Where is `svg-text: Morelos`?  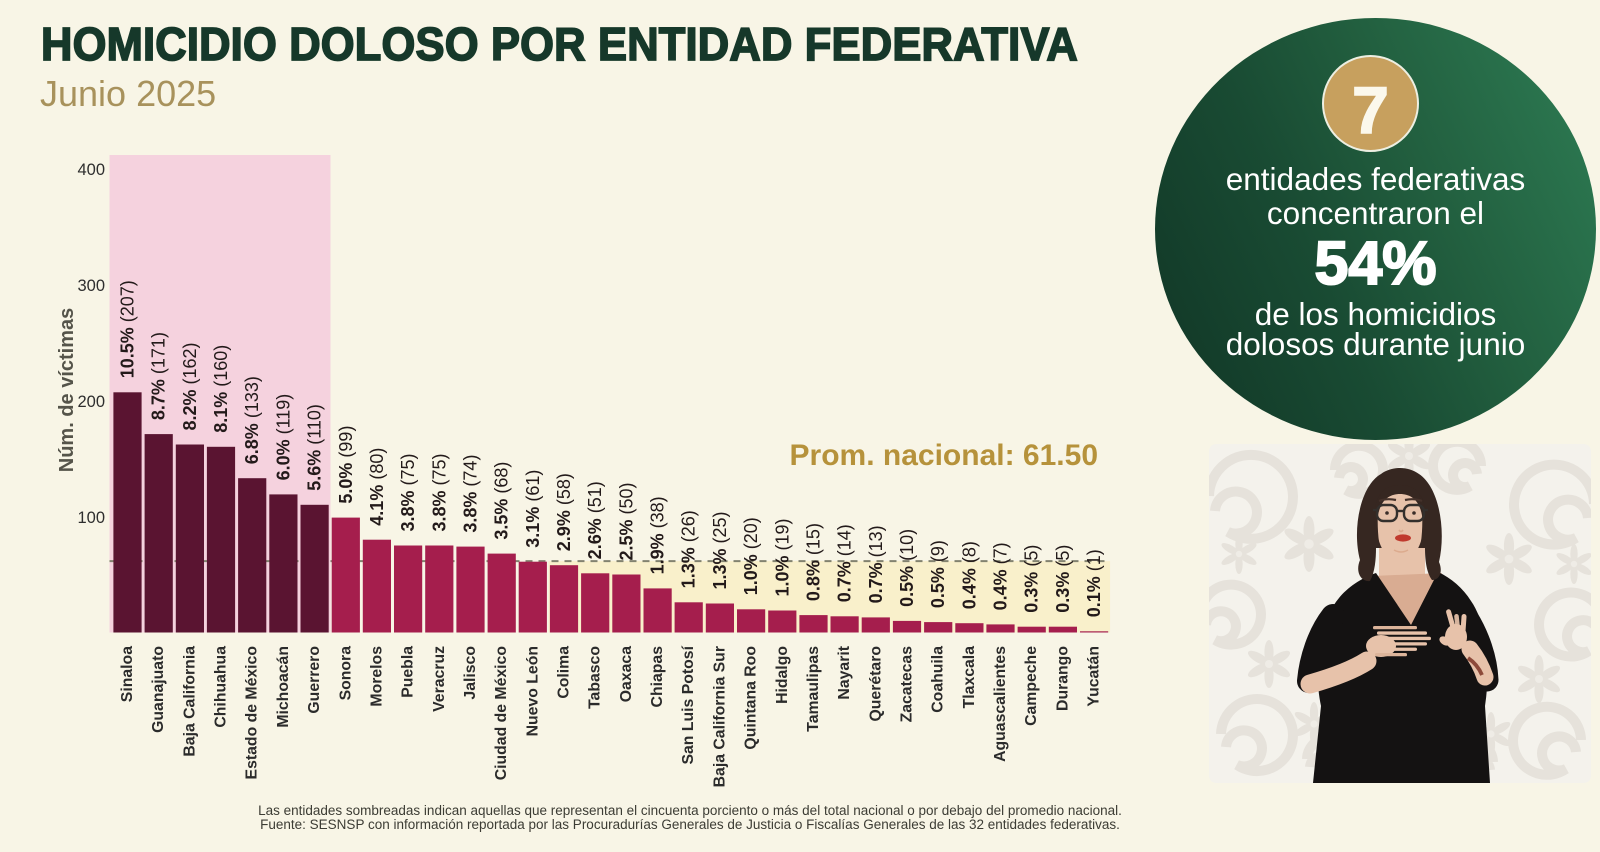 svg-text: Morelos is located at coordinates (376, 676).